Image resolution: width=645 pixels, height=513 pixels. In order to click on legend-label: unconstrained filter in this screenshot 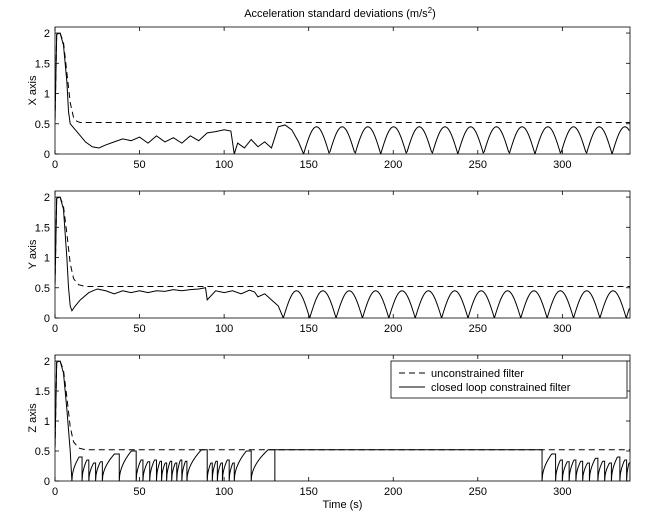, I will do `click(477, 374)`.